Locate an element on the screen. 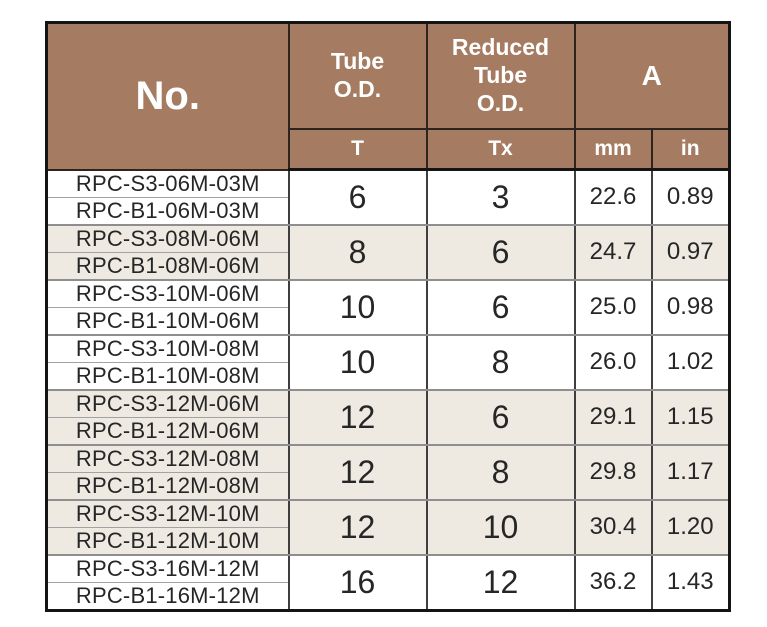  table-row: RPC-S3-12M-10M 12 10 30.4 1.20 is located at coordinates (388, 527).